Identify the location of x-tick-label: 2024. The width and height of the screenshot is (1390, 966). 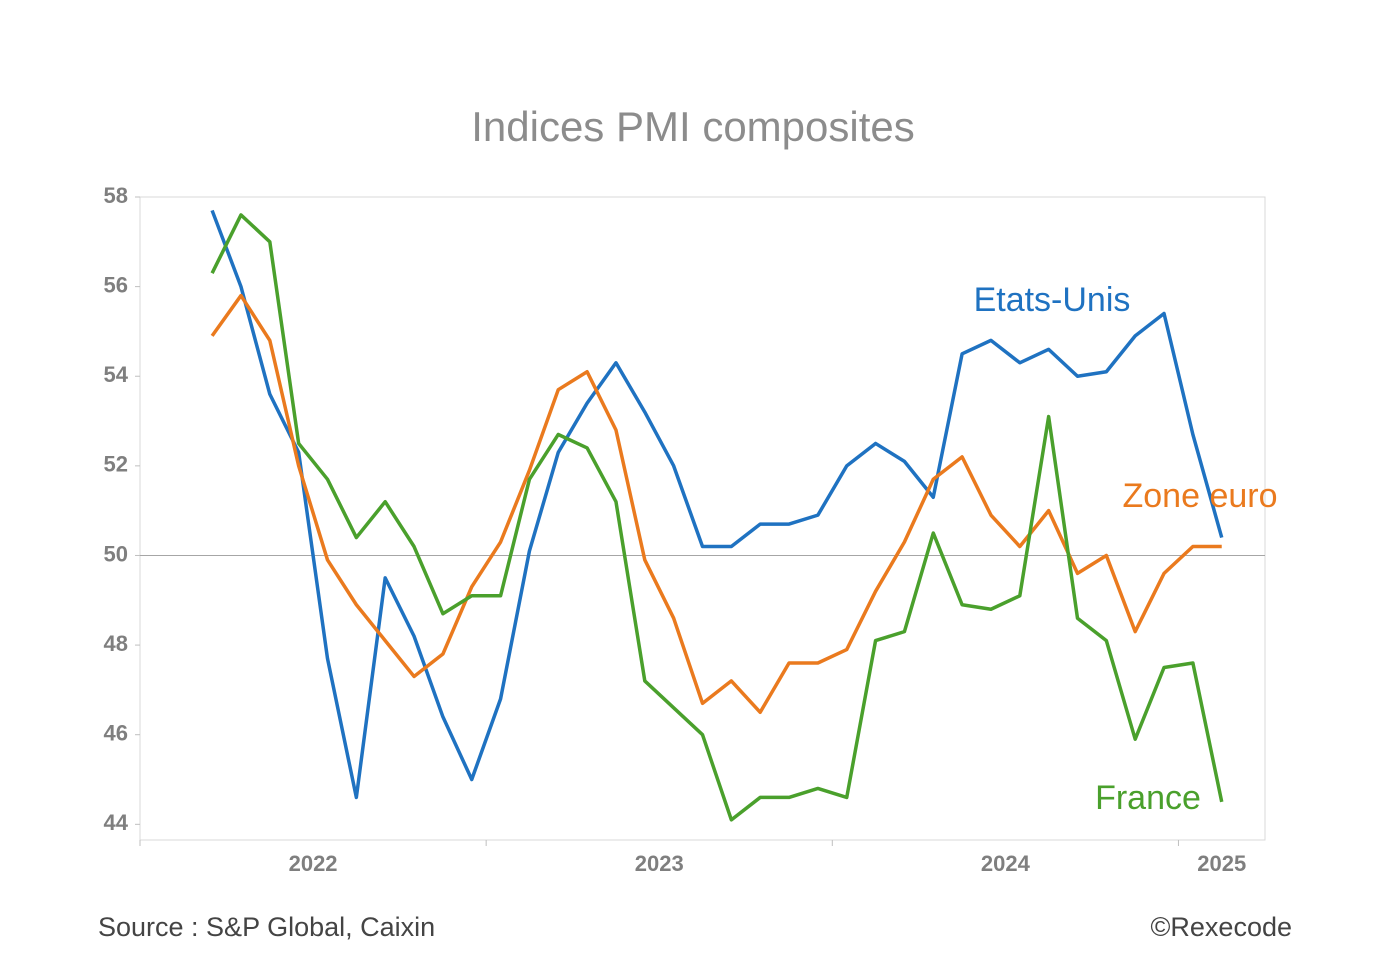
(1006, 863).